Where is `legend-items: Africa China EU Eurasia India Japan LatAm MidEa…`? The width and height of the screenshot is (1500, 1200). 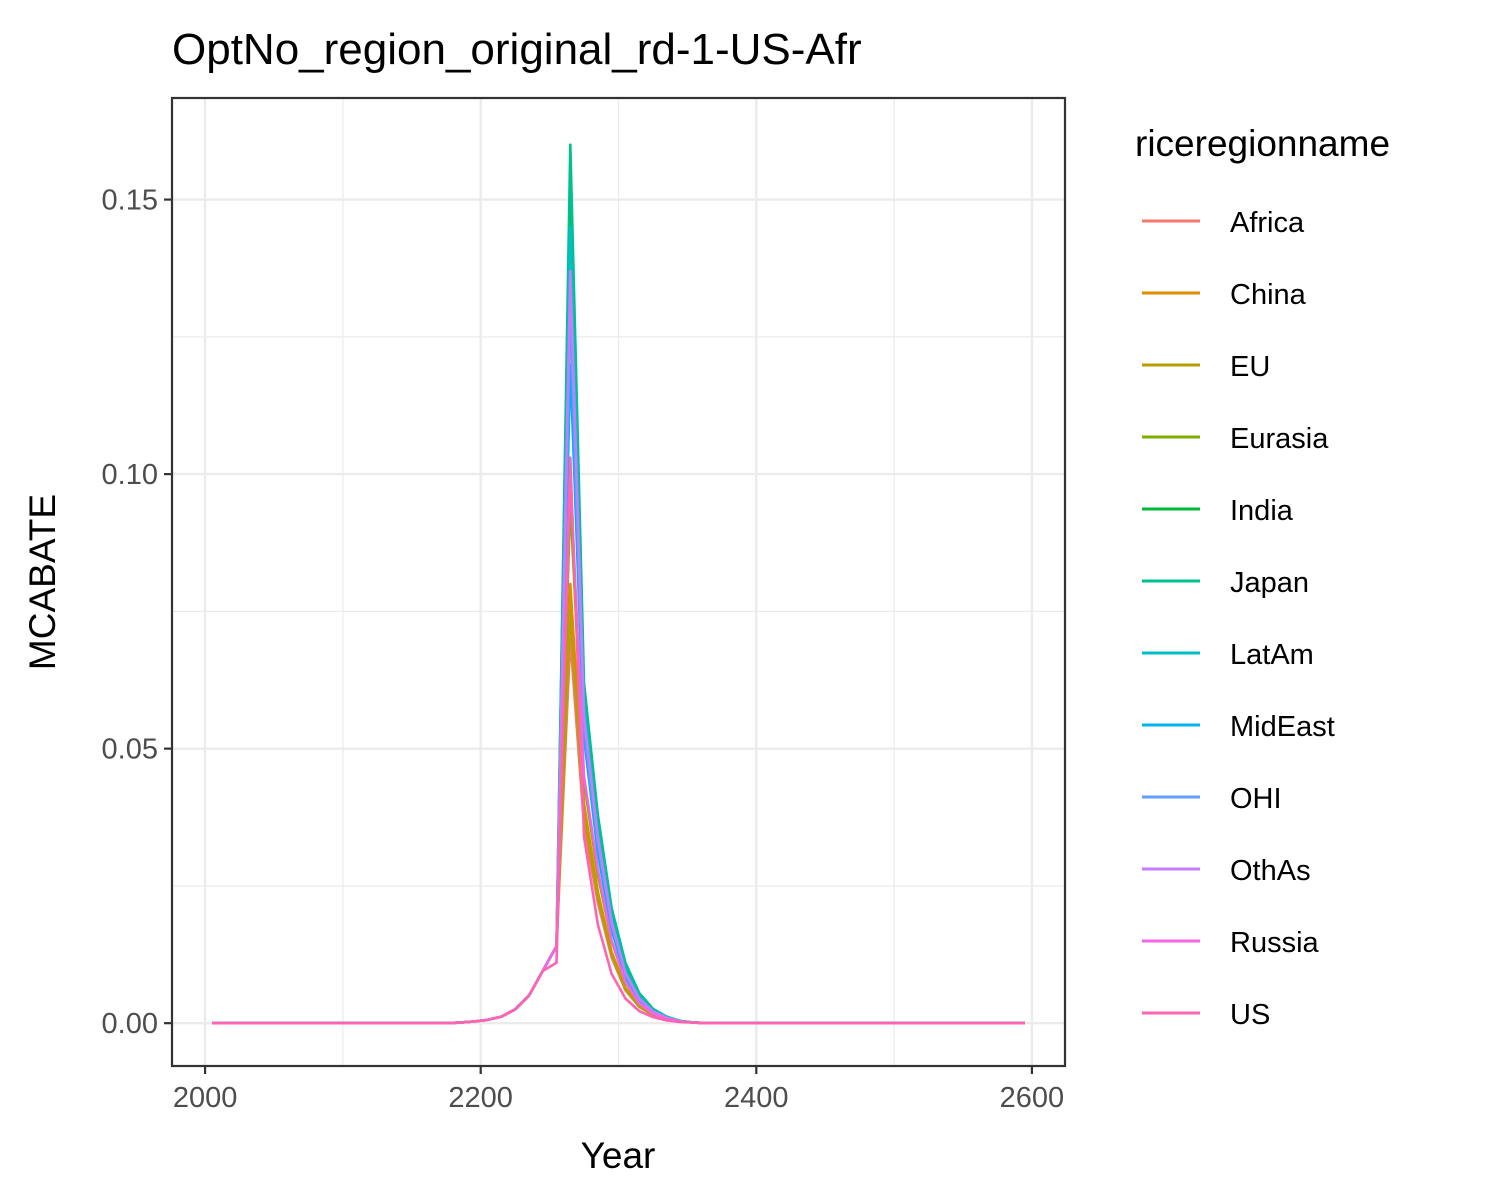 legend-items: Africa China EU Eurasia India Japan LatAm MidEa… is located at coordinates (1238, 619).